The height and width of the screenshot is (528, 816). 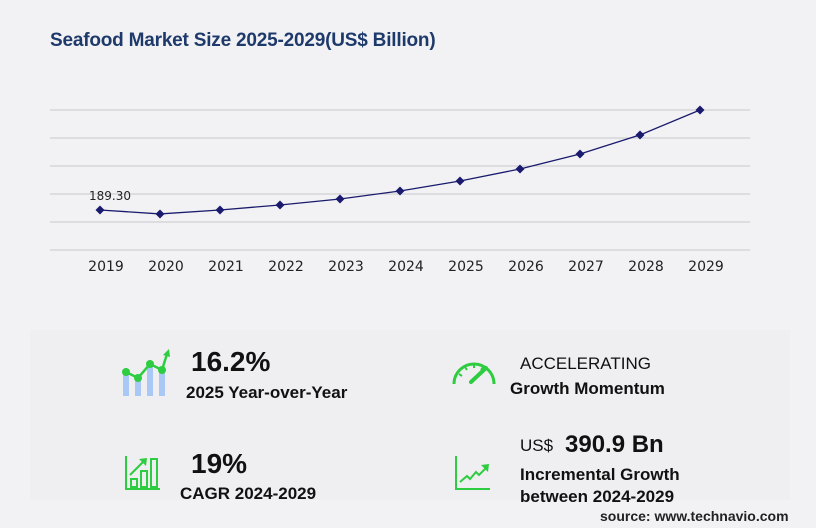 What do you see at coordinates (220, 210) in the screenshot?
I see `data-point-2021` at bounding box center [220, 210].